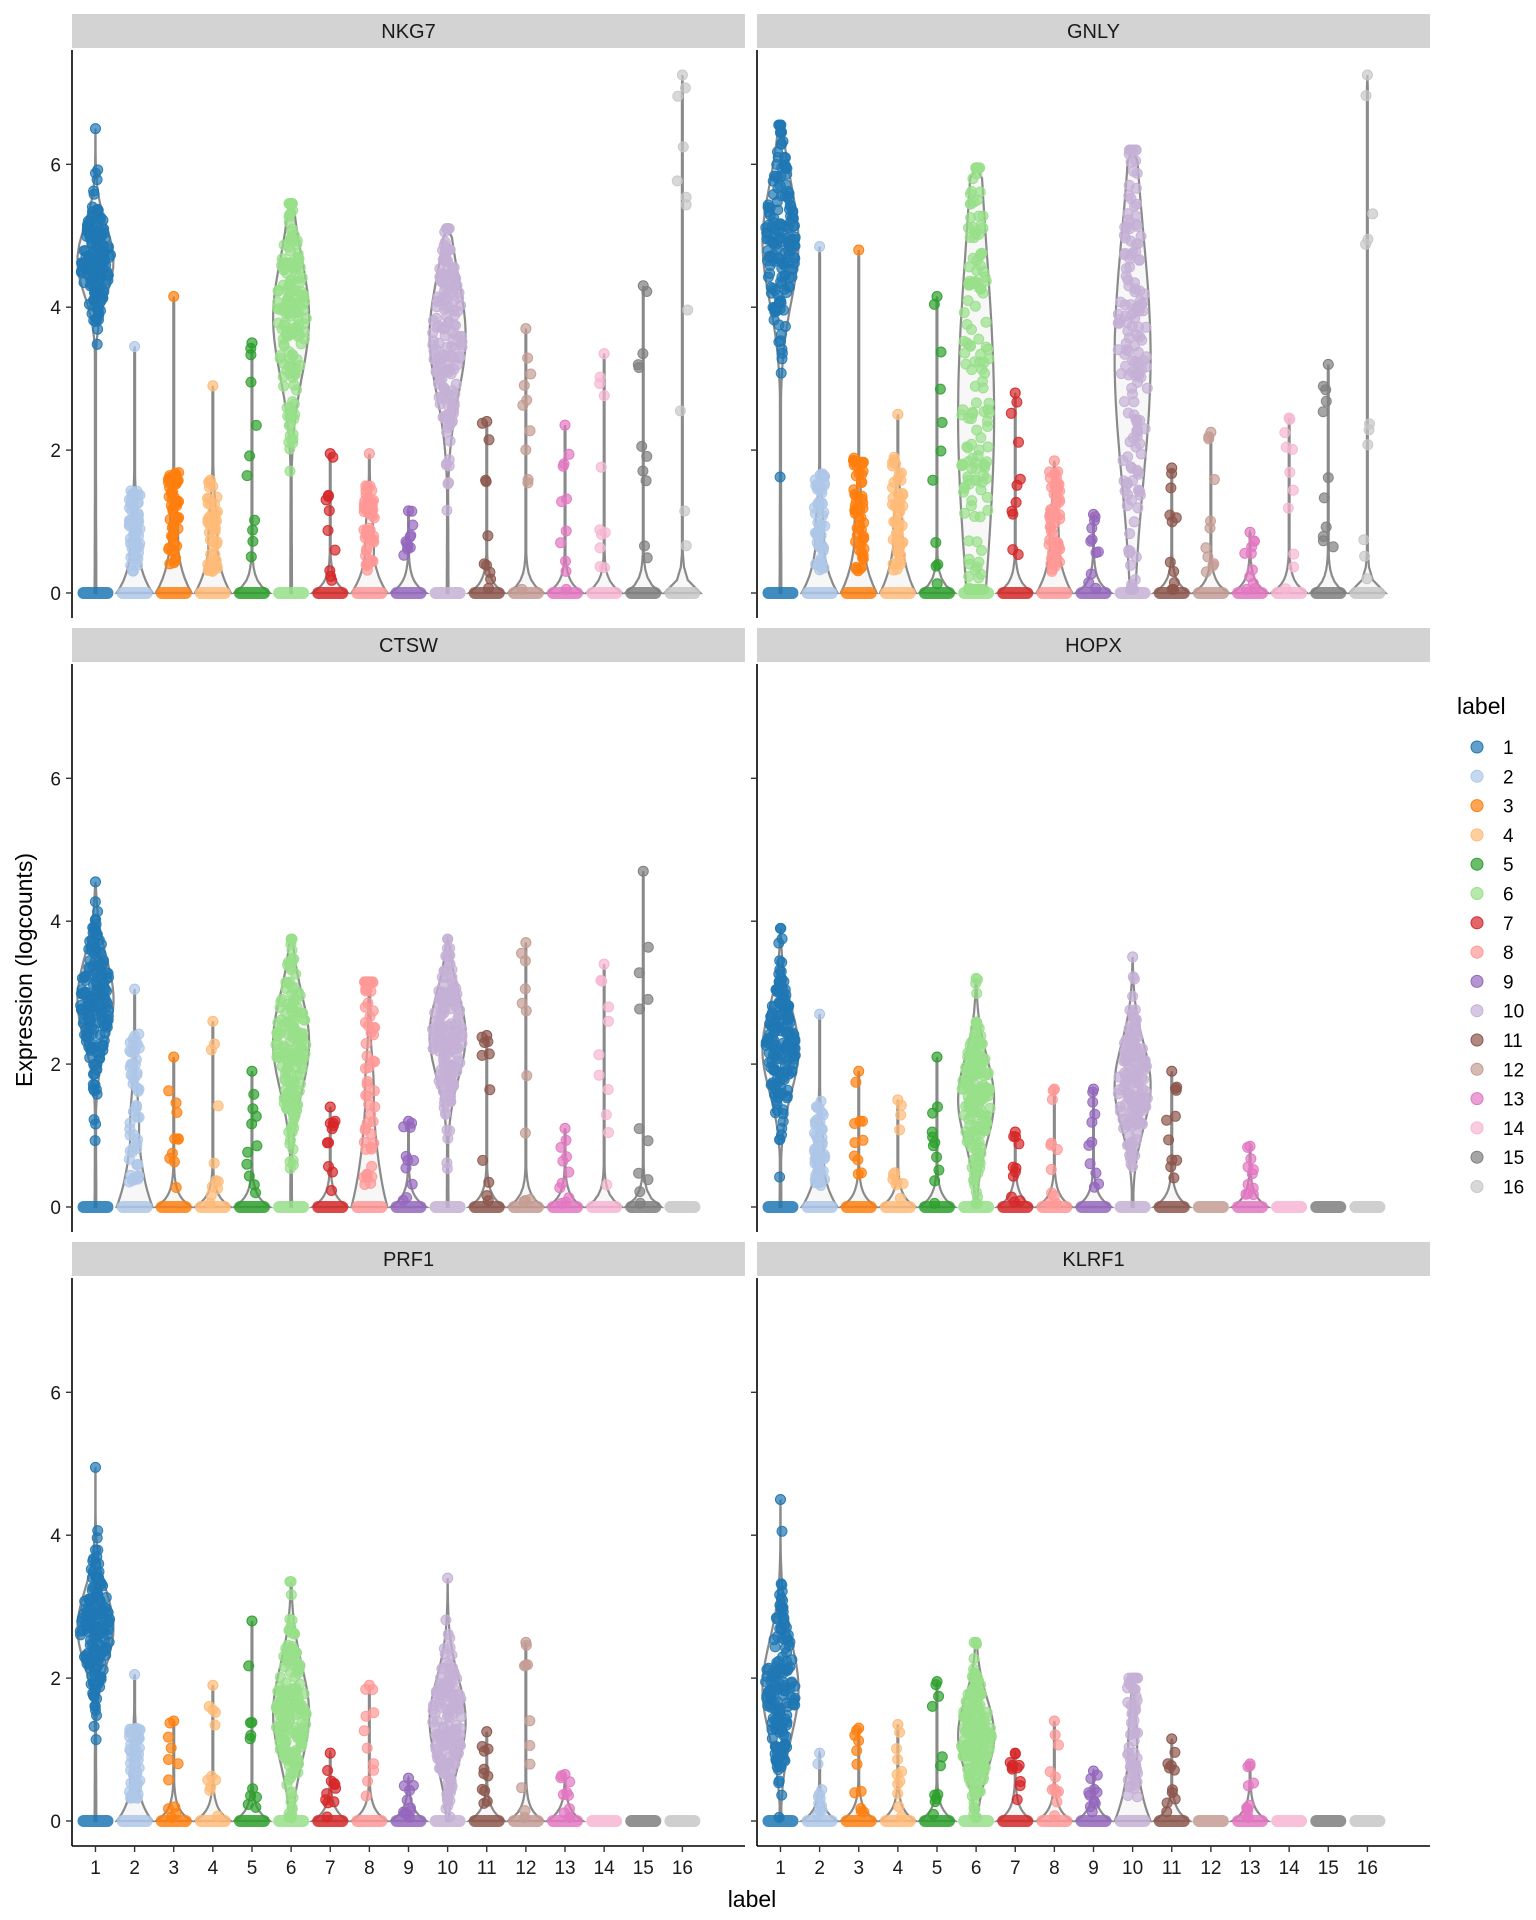 Image resolution: width=1536 pixels, height=1920 pixels. Describe the element at coordinates (1132, 1868) in the screenshot. I see `x-tick-label: 10` at that location.